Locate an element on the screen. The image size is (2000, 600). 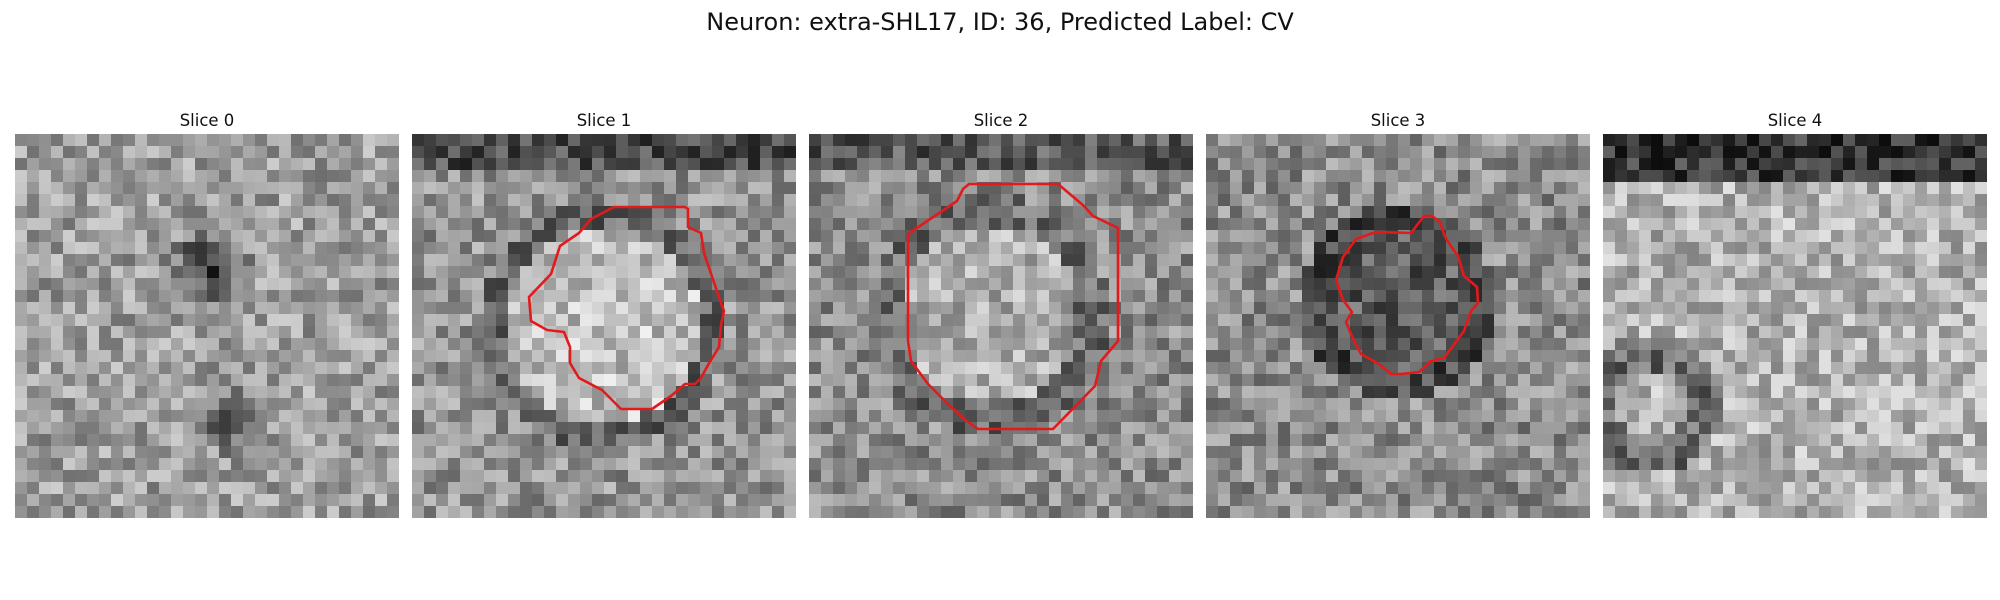
slice-panel-2: Slice 2 is located at coordinates (1001, 313).